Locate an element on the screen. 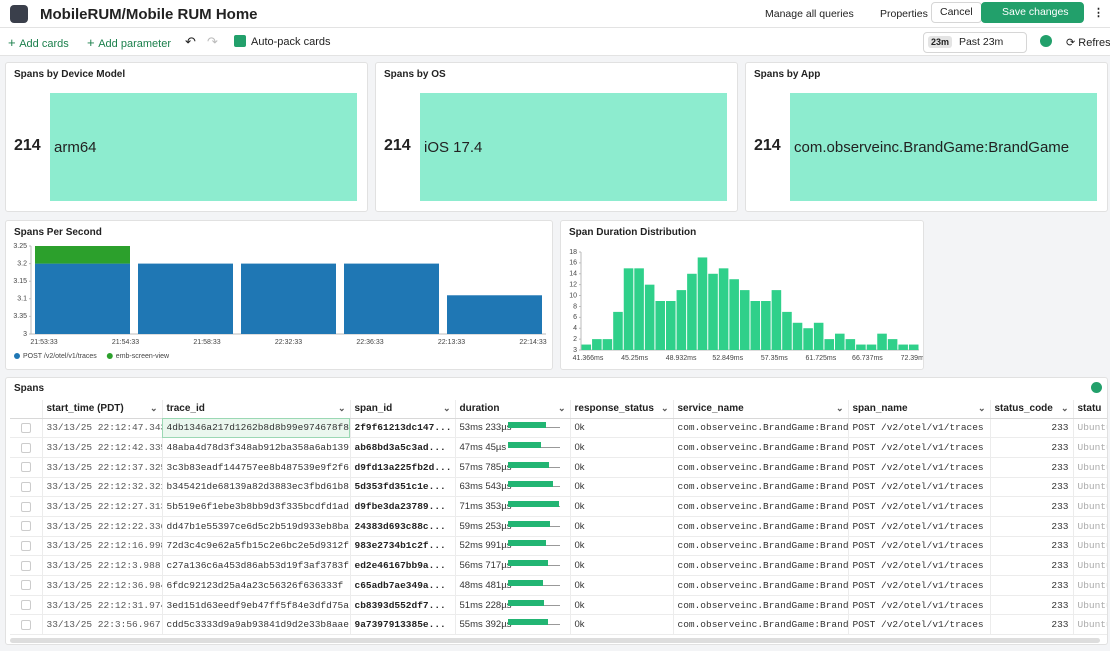 The image size is (1110, 651). cell-text: 33/13/25 22:12:3.988 is located at coordinates (103, 566).